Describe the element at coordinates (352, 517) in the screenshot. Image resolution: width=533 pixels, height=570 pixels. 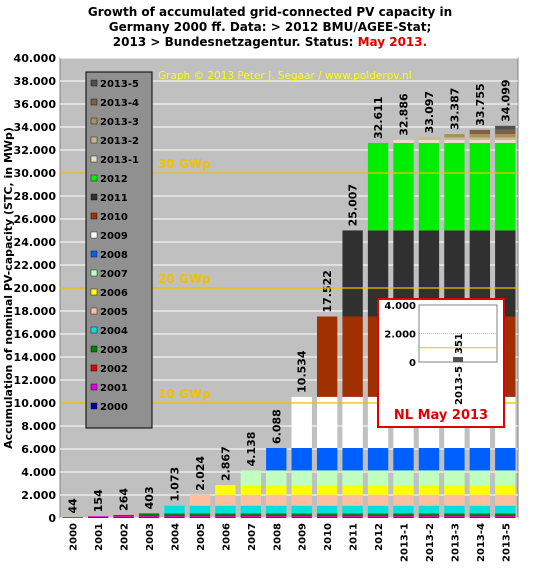
I see `bar-segment-2011-2001` at that location.